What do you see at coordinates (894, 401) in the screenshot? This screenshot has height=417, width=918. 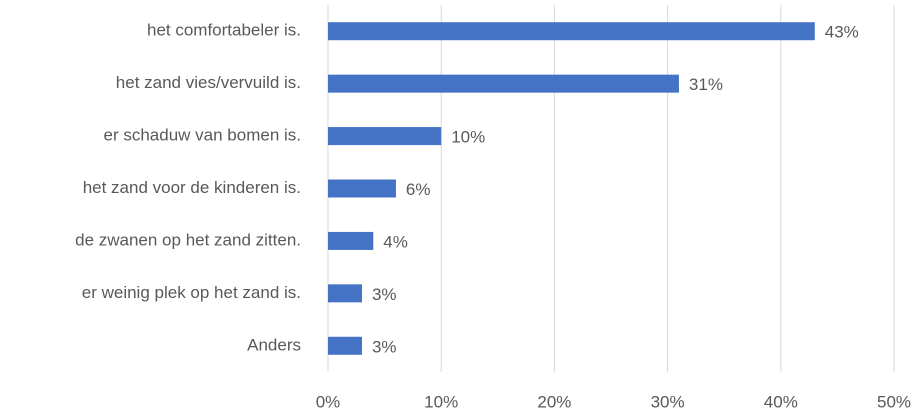 I see `x-tick-label: 50%` at bounding box center [894, 401].